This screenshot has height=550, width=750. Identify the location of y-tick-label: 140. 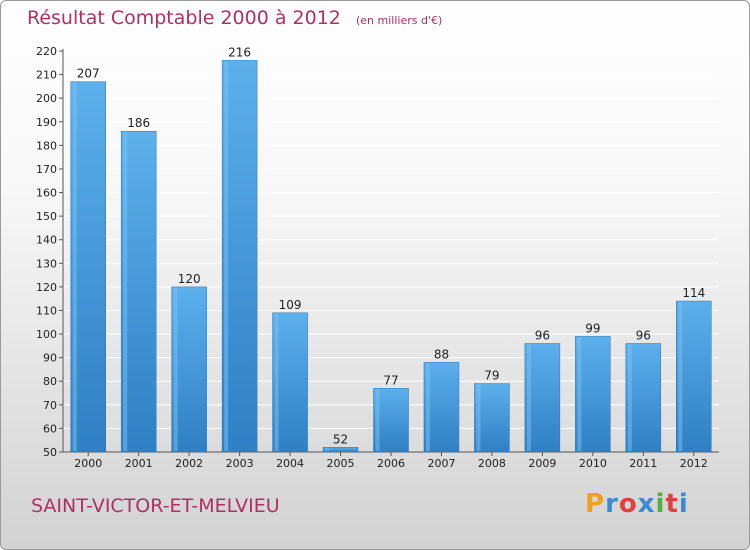
(46, 240).